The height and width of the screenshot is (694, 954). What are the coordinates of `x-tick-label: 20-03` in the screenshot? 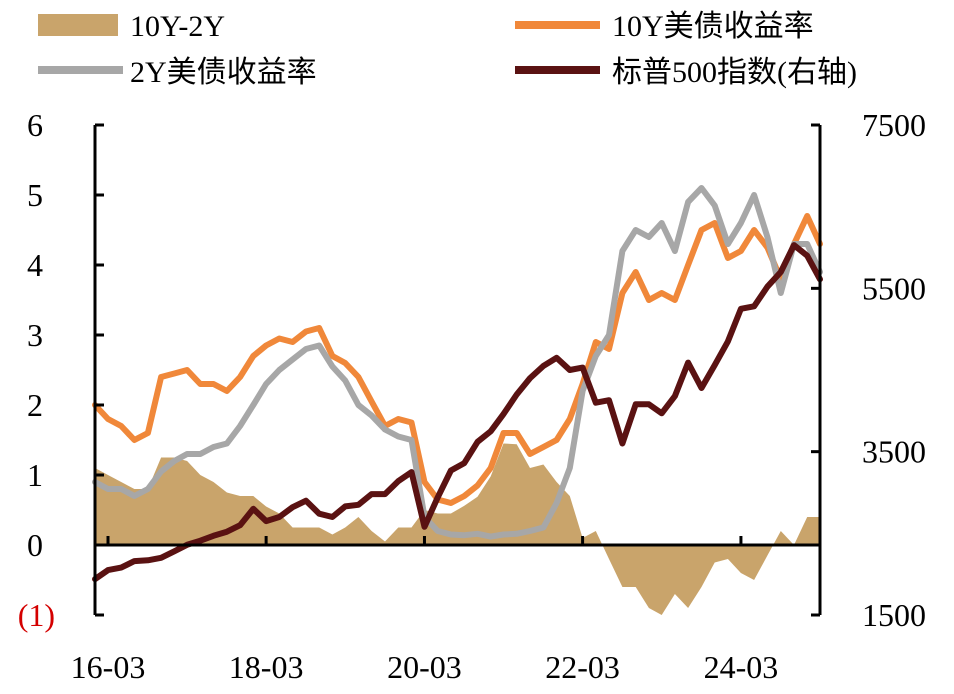 It's located at (424, 667).